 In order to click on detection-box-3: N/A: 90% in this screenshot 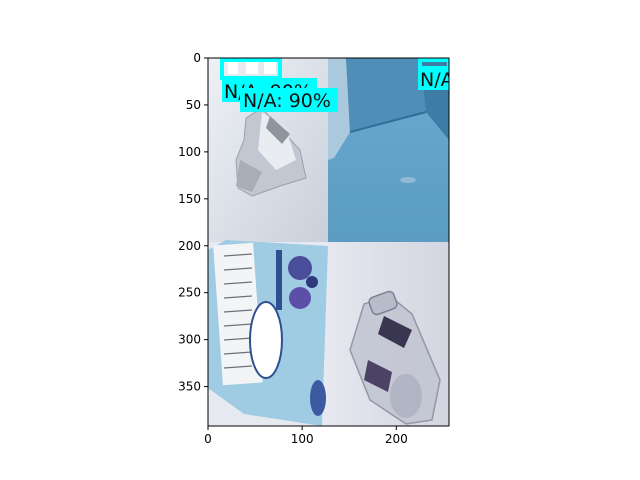, I will do `click(463, 74)`.